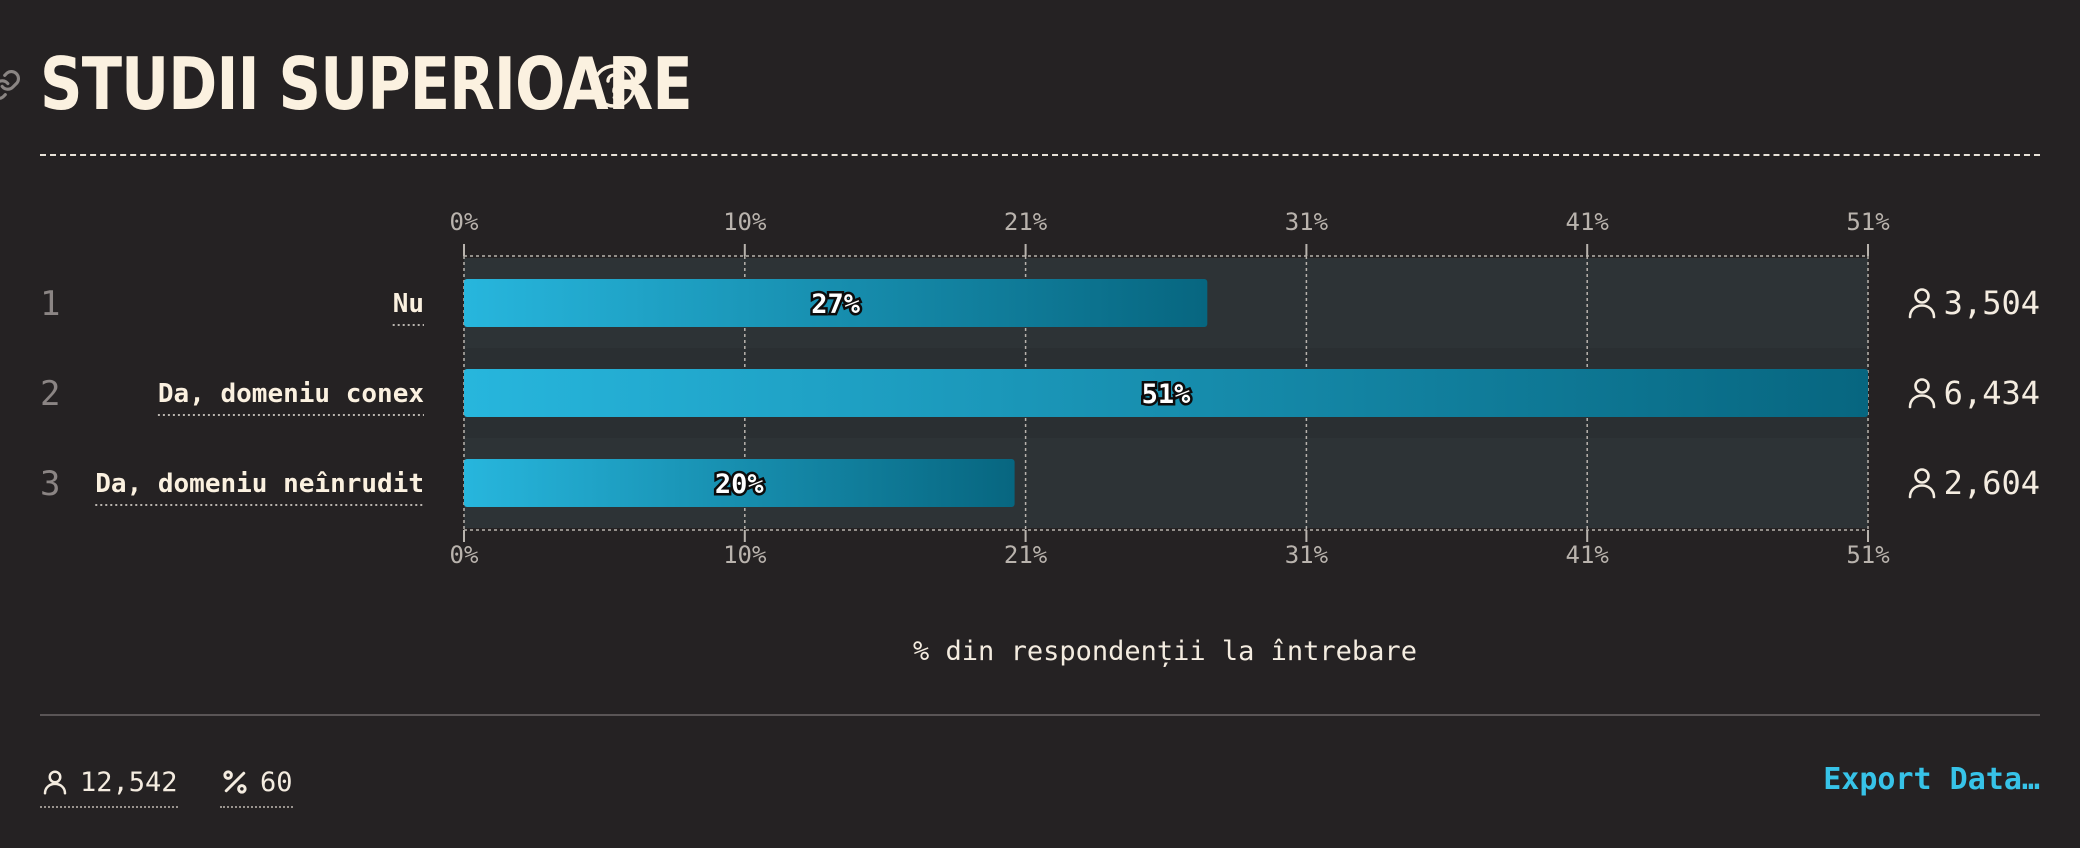 This screenshot has width=2080, height=848. What do you see at coordinates (50, 394) in the screenshot?
I see `row-rank: 2` at bounding box center [50, 394].